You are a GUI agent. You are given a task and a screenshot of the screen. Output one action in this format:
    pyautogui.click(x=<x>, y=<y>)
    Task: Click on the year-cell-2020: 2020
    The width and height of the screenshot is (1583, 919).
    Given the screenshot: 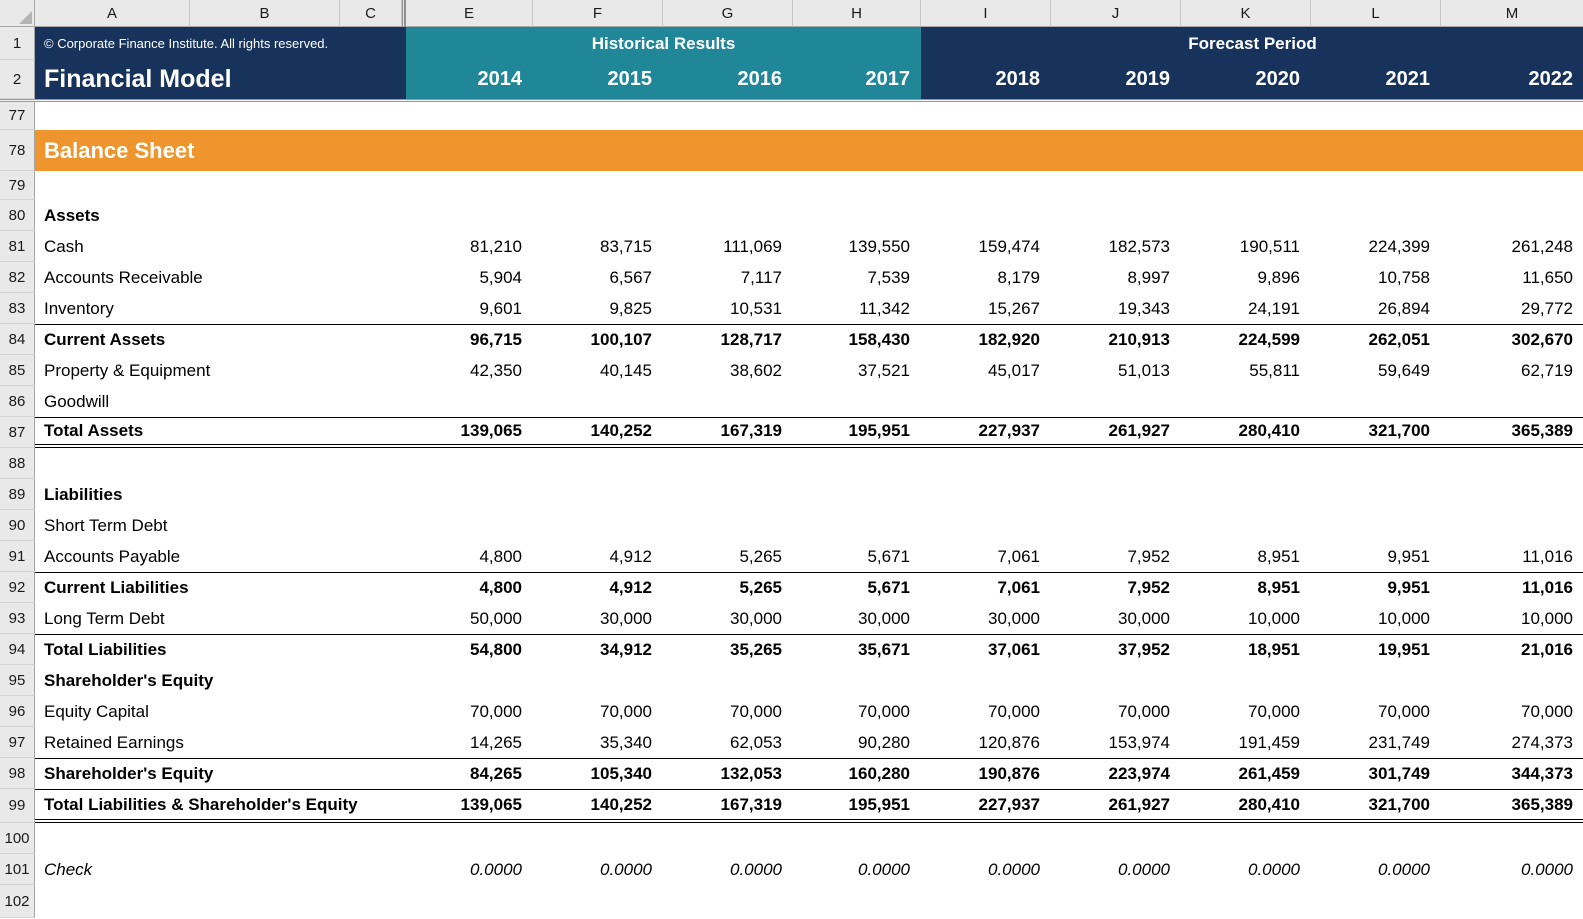 What is the action you would take?
    pyautogui.click(x=1246, y=79)
    